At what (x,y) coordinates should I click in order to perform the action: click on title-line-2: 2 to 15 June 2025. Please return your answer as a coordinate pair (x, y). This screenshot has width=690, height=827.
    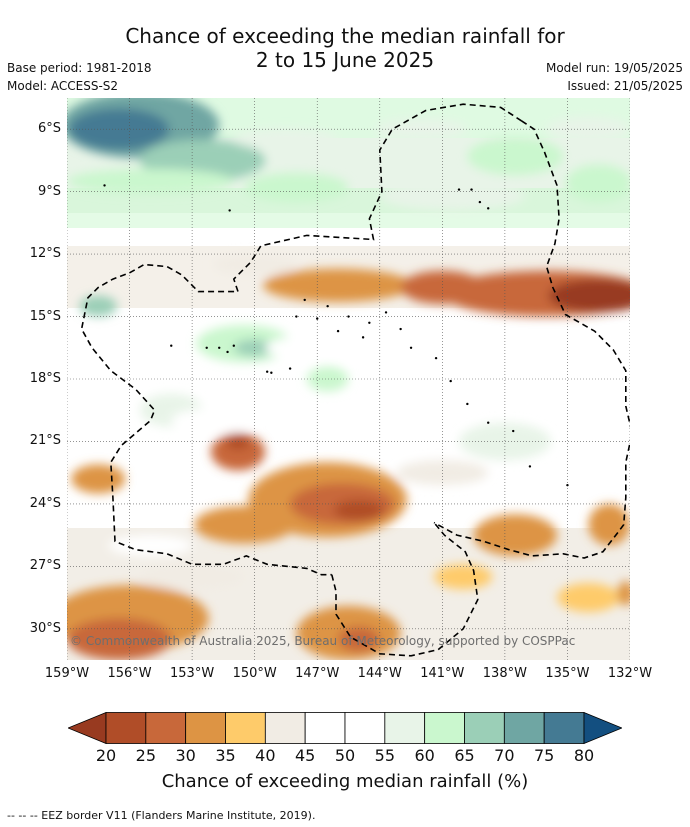
    Looking at the image, I should click on (345, 60).